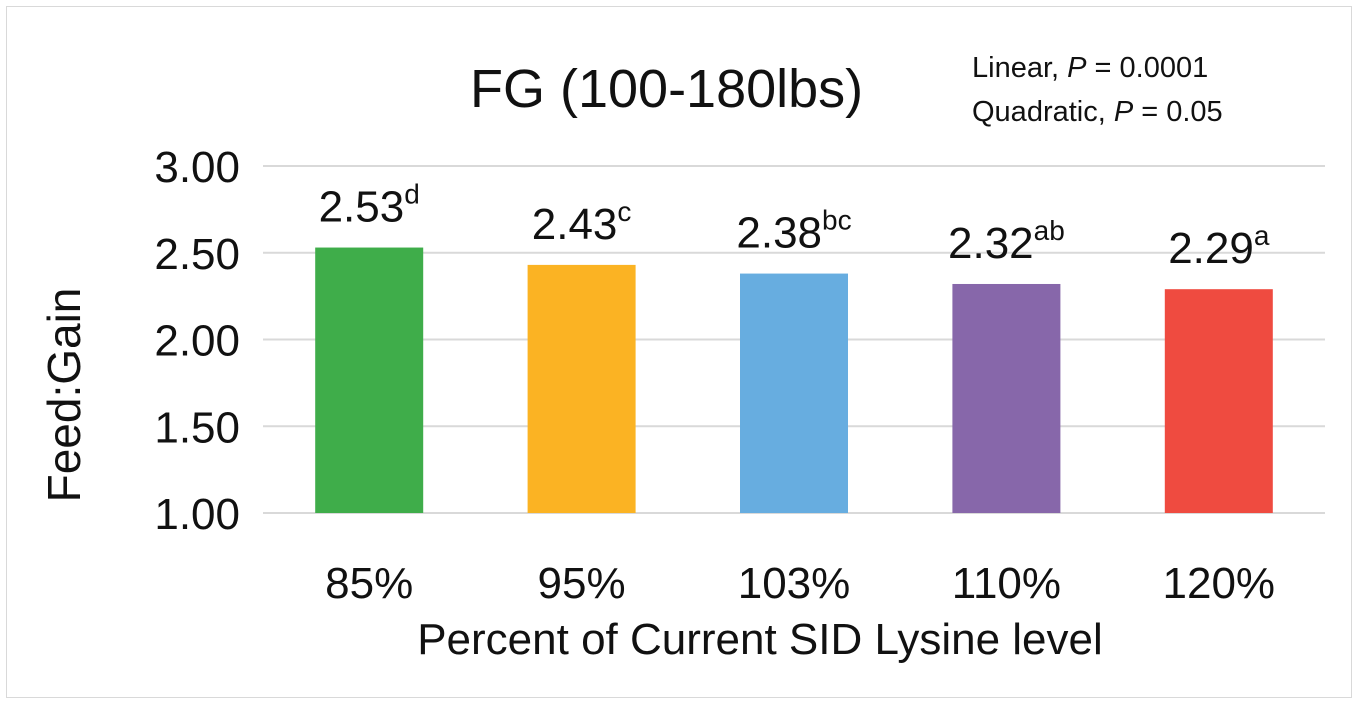 The height and width of the screenshot is (705, 1359). What do you see at coordinates (779, 233) in the screenshot?
I see `data-label-value: 2.38` at bounding box center [779, 233].